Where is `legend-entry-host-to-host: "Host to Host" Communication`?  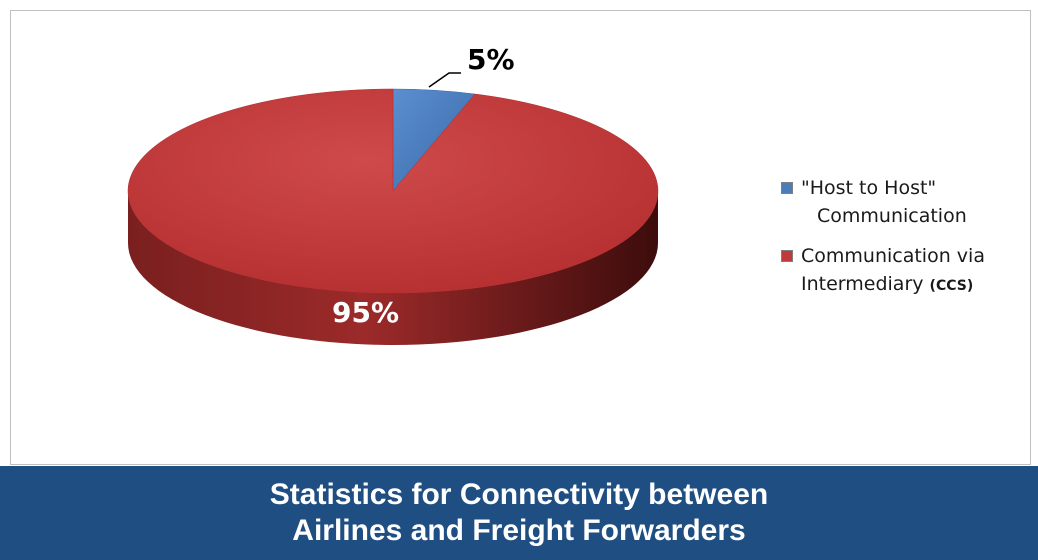 legend-entry-host-to-host: "Host to Host" Communication is located at coordinates (881, 202).